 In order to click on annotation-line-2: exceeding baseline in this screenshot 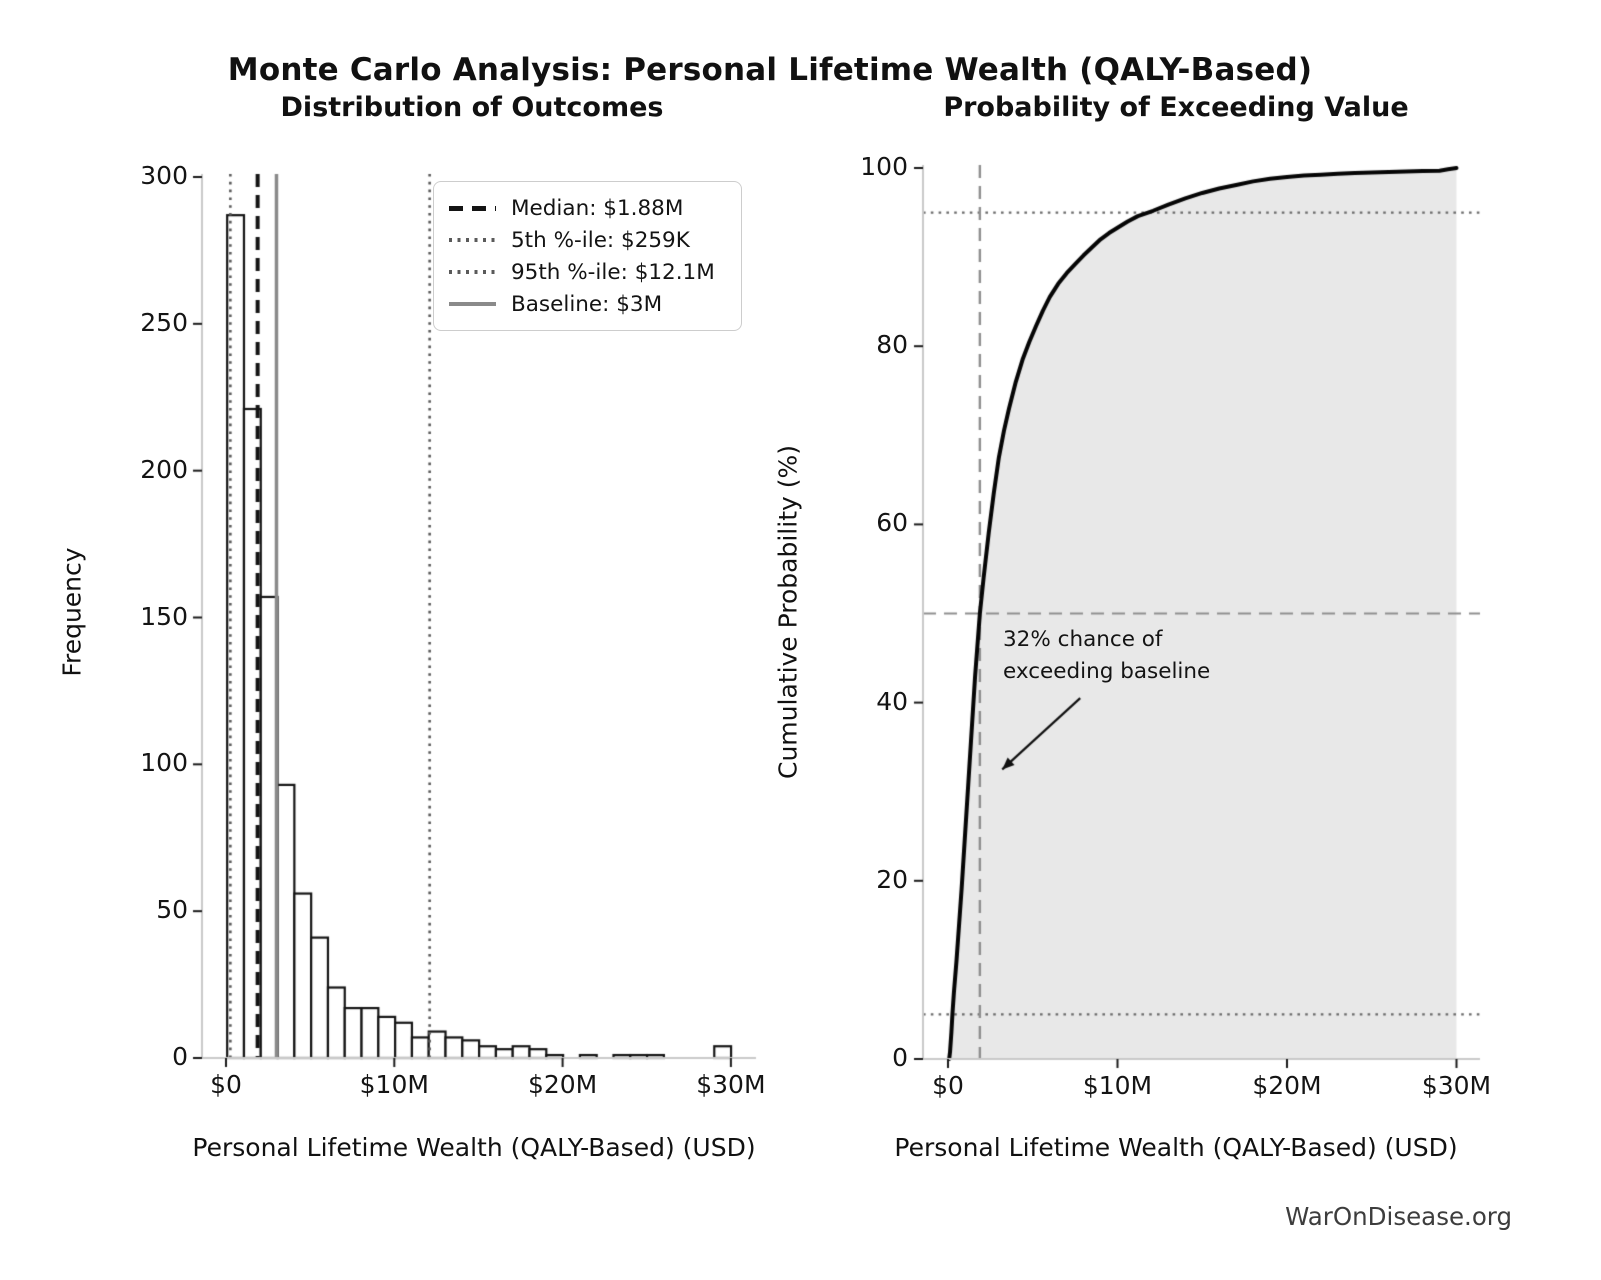, I will do `click(1107, 671)`.